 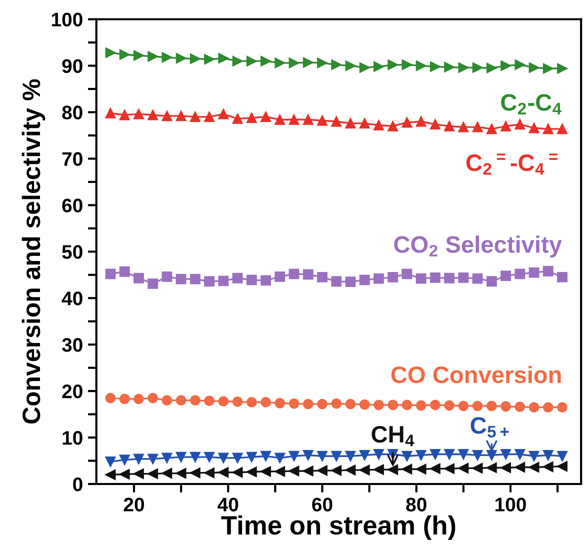 I want to click on y-tick-label: 60, so click(x=72, y=205).